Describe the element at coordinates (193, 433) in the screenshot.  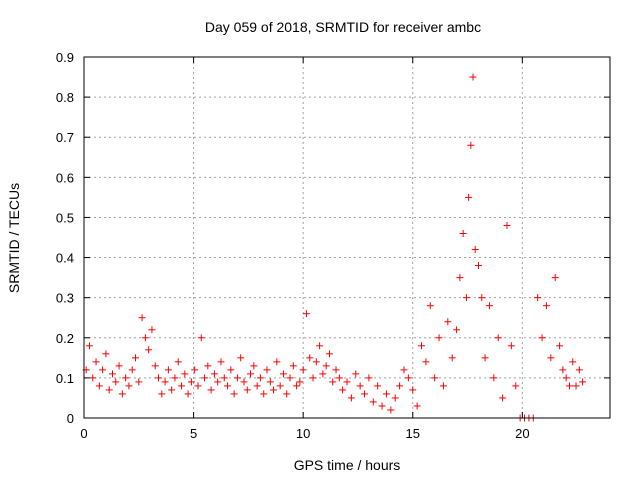
I see `x-tick-label: 5` at that location.